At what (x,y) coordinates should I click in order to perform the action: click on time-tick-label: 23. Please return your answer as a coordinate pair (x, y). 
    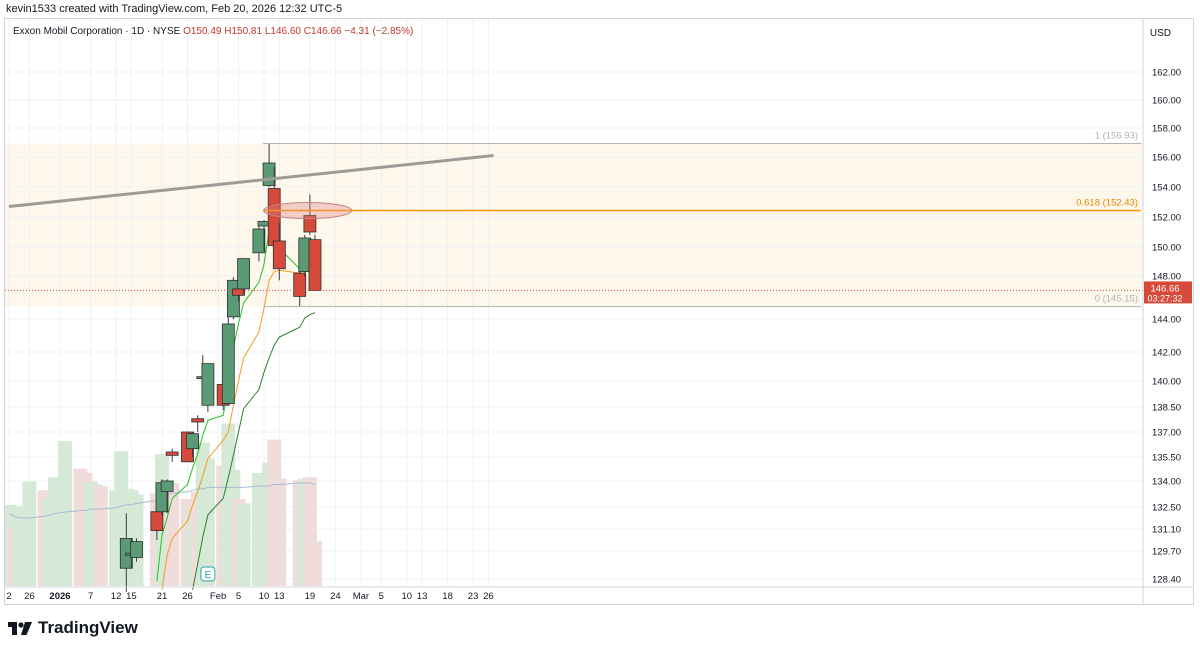
    Looking at the image, I should click on (473, 596).